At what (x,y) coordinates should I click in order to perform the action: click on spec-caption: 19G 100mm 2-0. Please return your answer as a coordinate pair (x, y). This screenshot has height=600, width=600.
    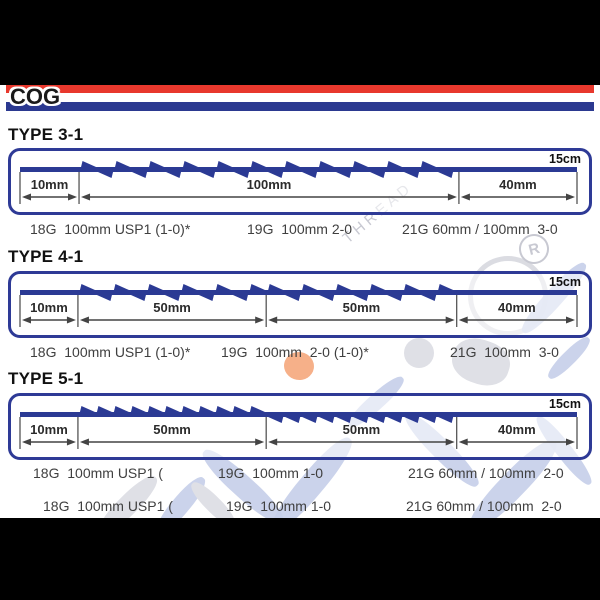
    Looking at the image, I should click on (300, 229).